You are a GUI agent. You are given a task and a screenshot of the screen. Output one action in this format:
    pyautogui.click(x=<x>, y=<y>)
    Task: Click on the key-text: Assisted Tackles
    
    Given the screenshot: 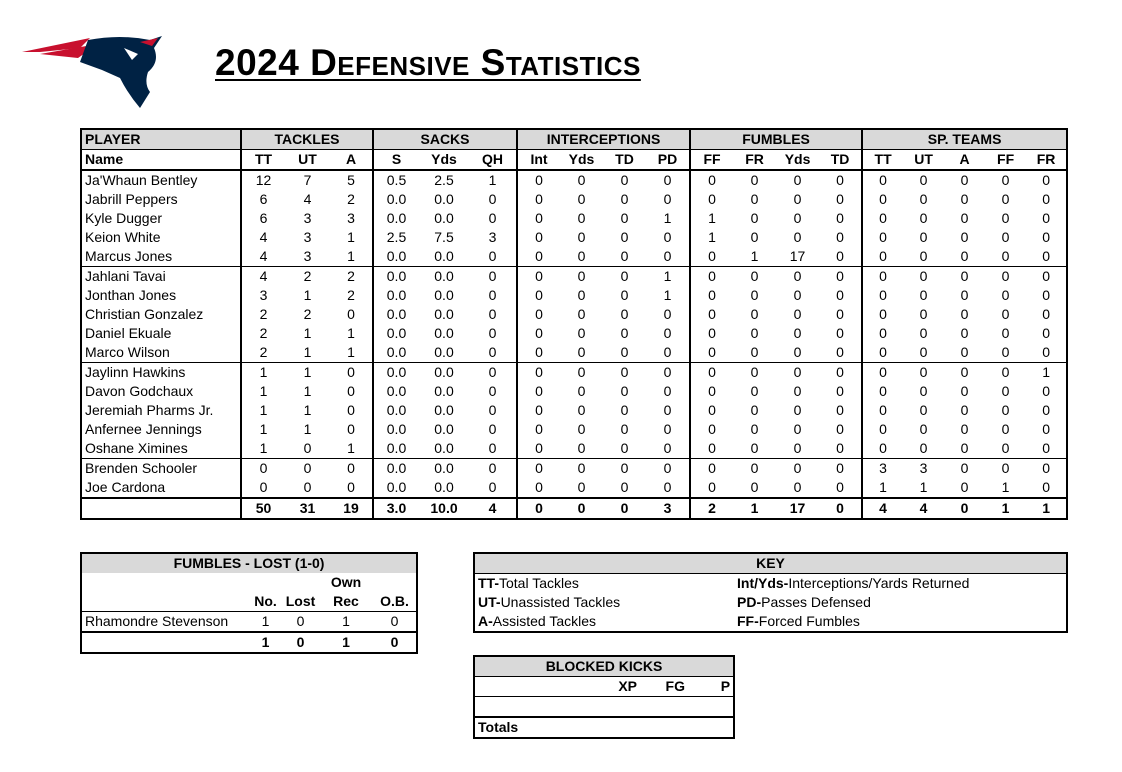 What is the action you would take?
    pyautogui.click(x=544, y=621)
    